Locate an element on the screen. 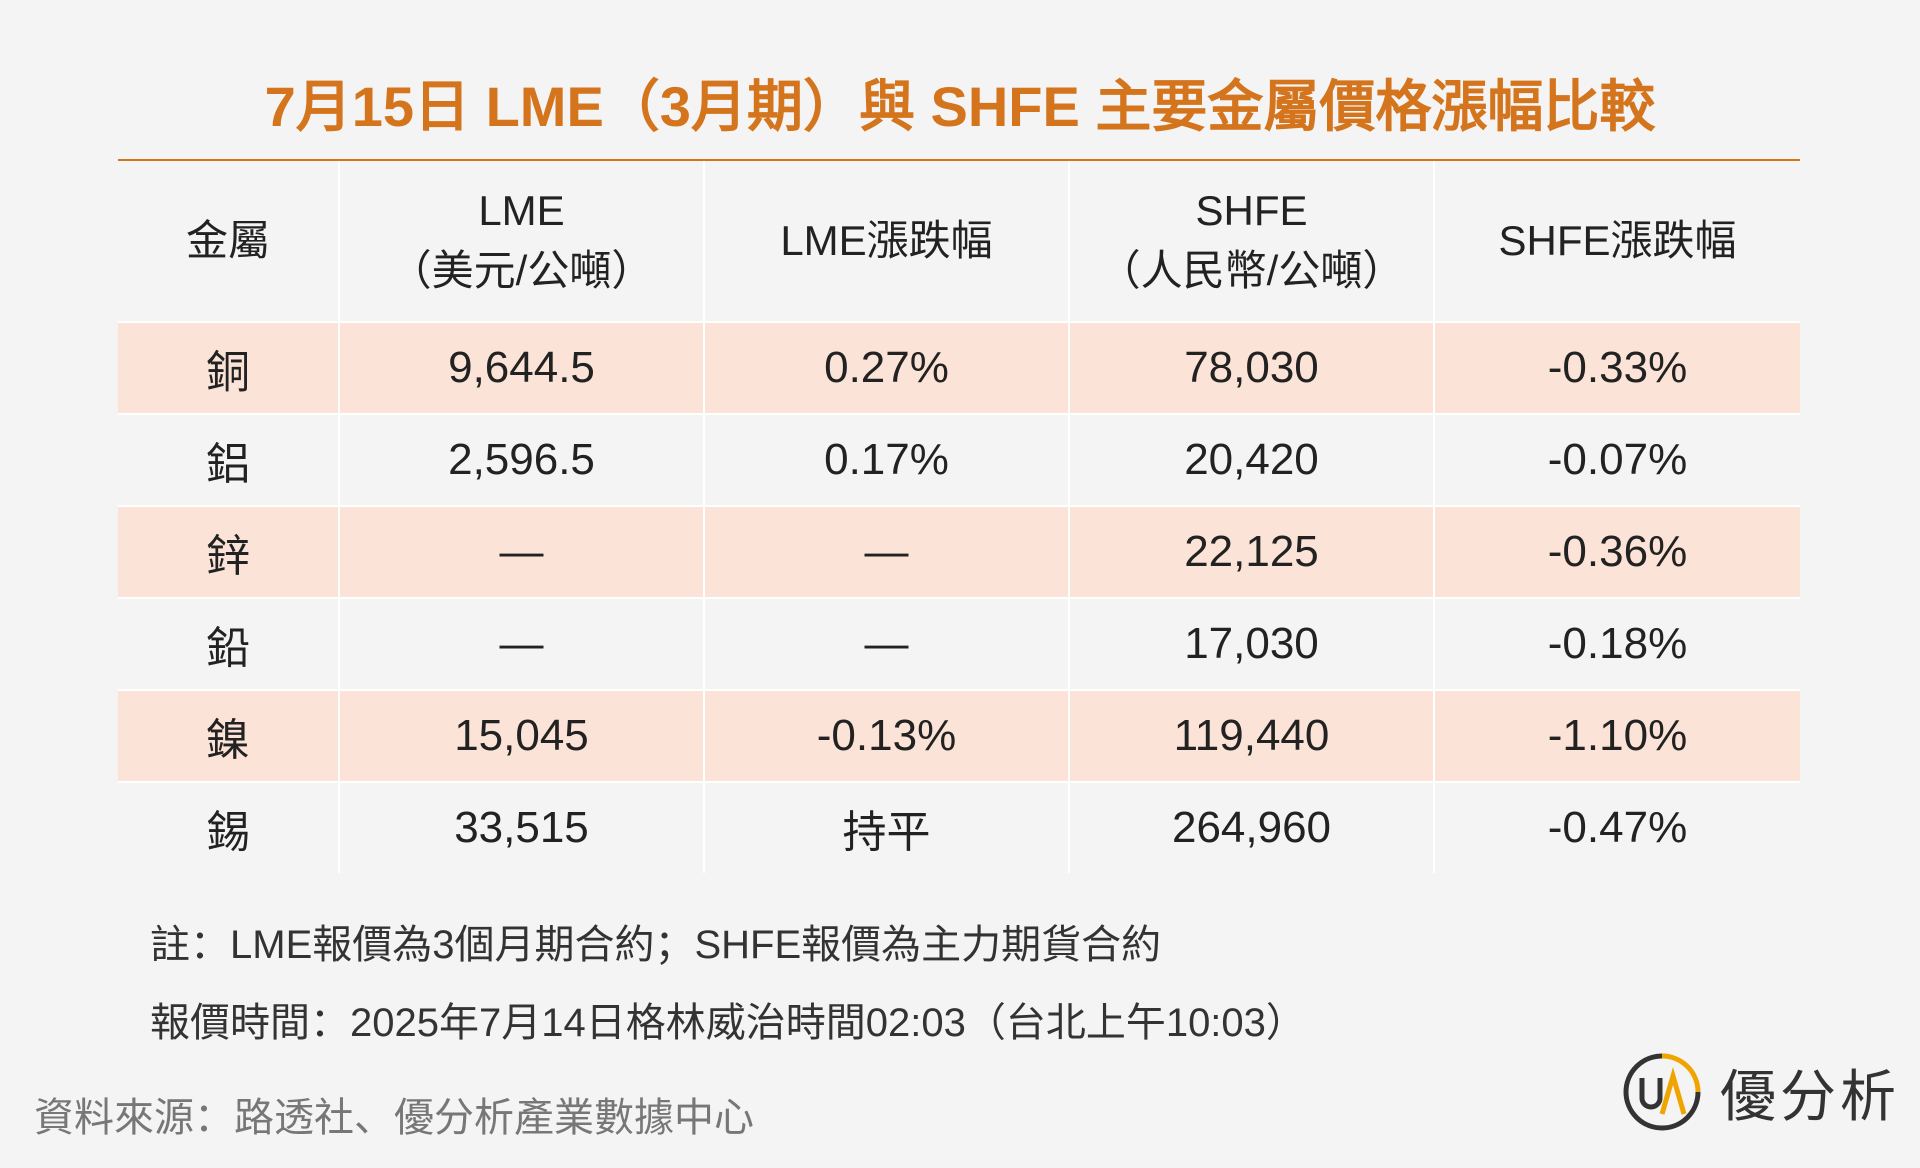 The width and height of the screenshot is (1920, 1168). table-cell: 鋅 is located at coordinates (229, 552).